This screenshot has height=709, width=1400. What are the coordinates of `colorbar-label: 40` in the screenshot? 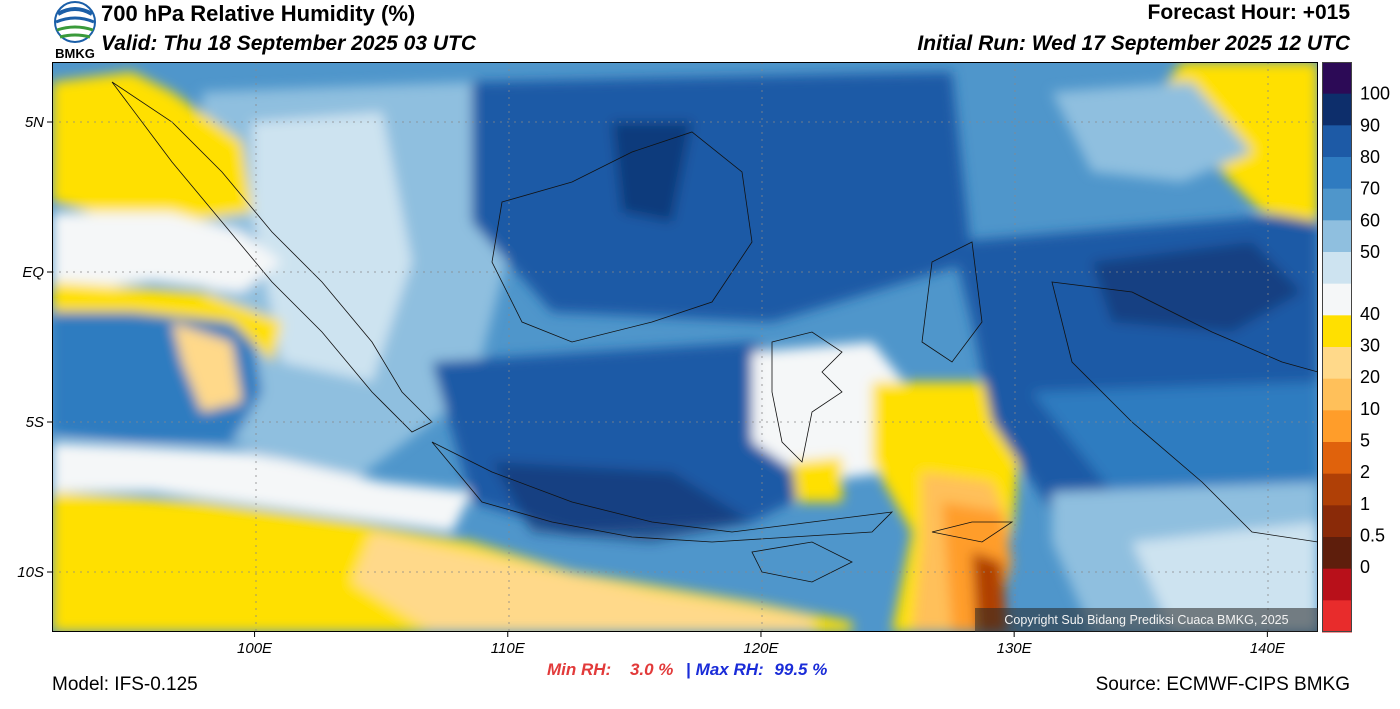 It's located at (1370, 314).